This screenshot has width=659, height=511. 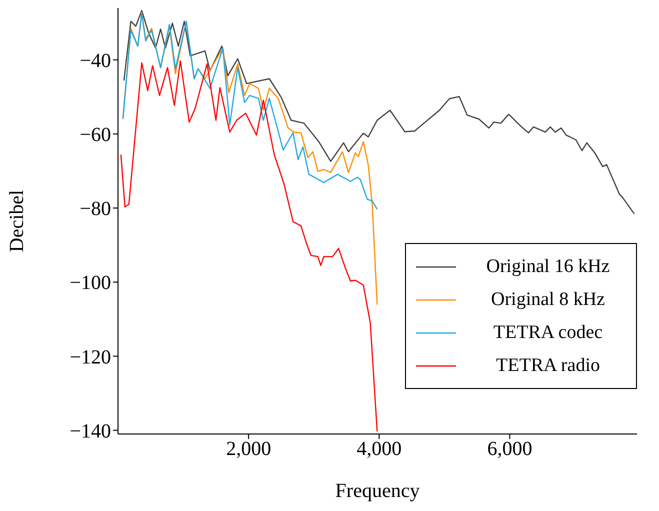 What do you see at coordinates (95, 209) in the screenshot?
I see `y-tick-label: −80` at bounding box center [95, 209].